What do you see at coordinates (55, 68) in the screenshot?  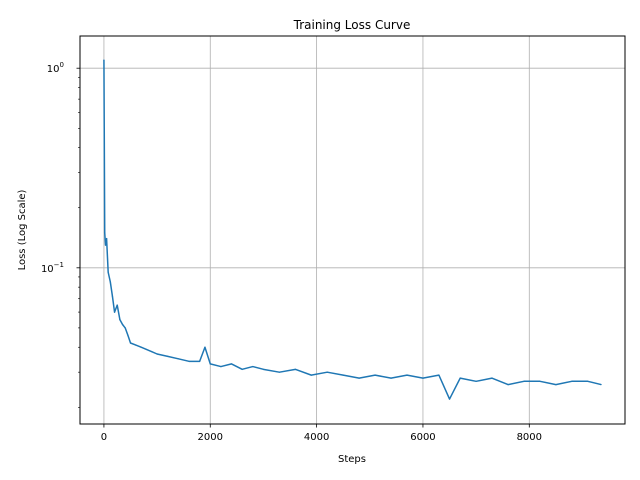 I see `y-tick-label: 10⁰` at bounding box center [55, 68].